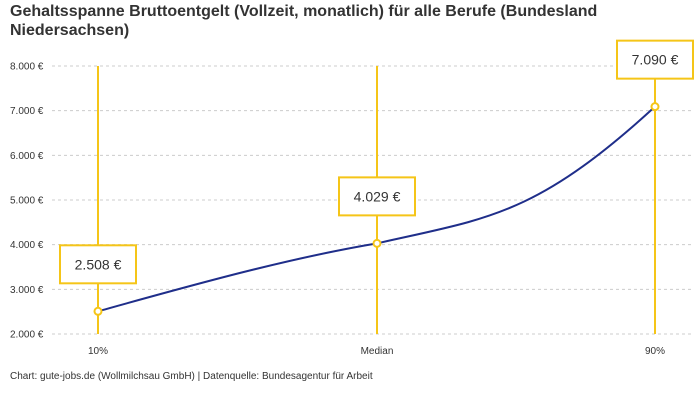 The image size is (700, 400). What do you see at coordinates (27, 111) in the screenshot?
I see `y-tick-label: 7.000 €` at bounding box center [27, 111].